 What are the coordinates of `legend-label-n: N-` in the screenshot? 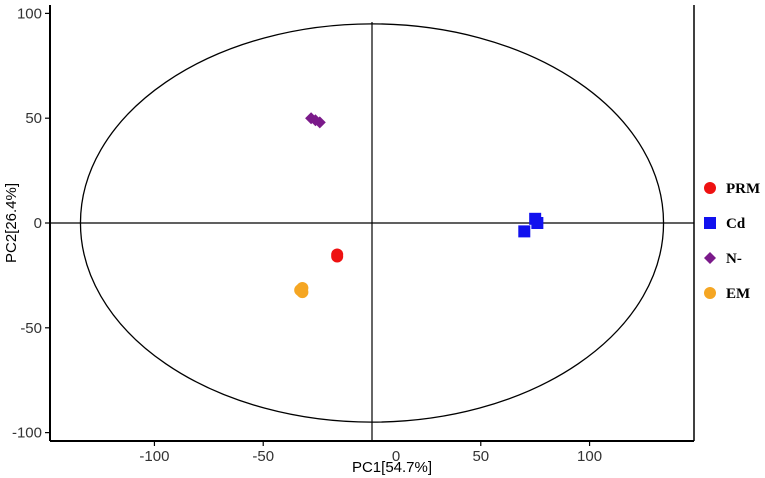 It's located at (734, 259).